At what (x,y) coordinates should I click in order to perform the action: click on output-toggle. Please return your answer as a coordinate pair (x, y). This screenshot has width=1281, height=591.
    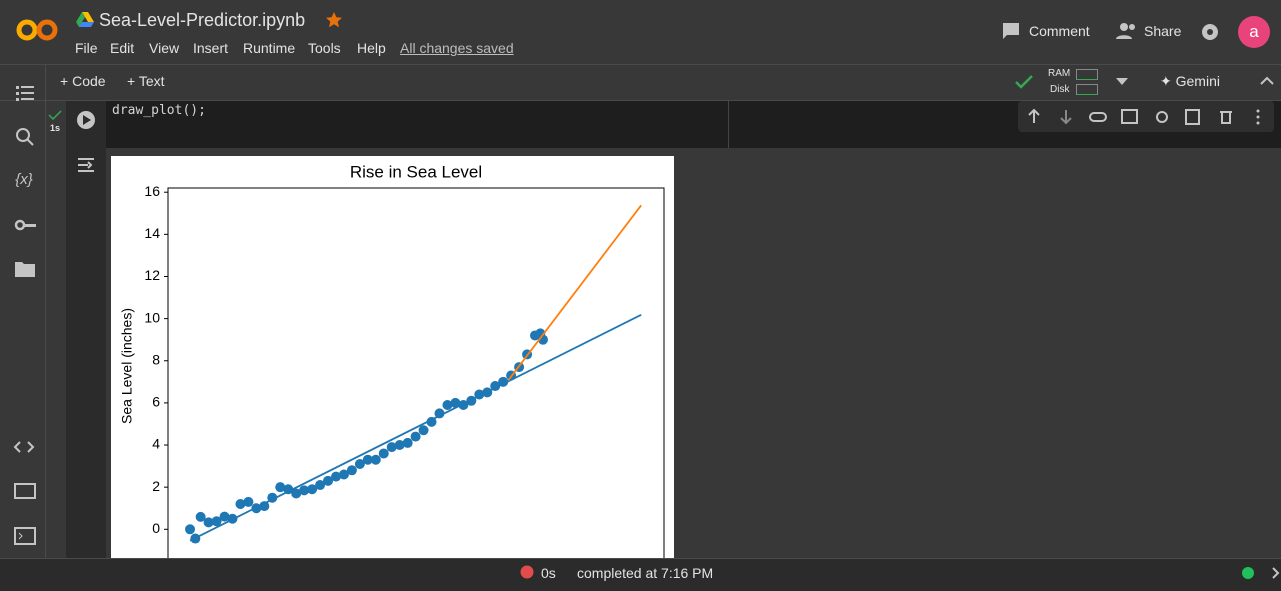
    Looking at the image, I should click on (86, 165).